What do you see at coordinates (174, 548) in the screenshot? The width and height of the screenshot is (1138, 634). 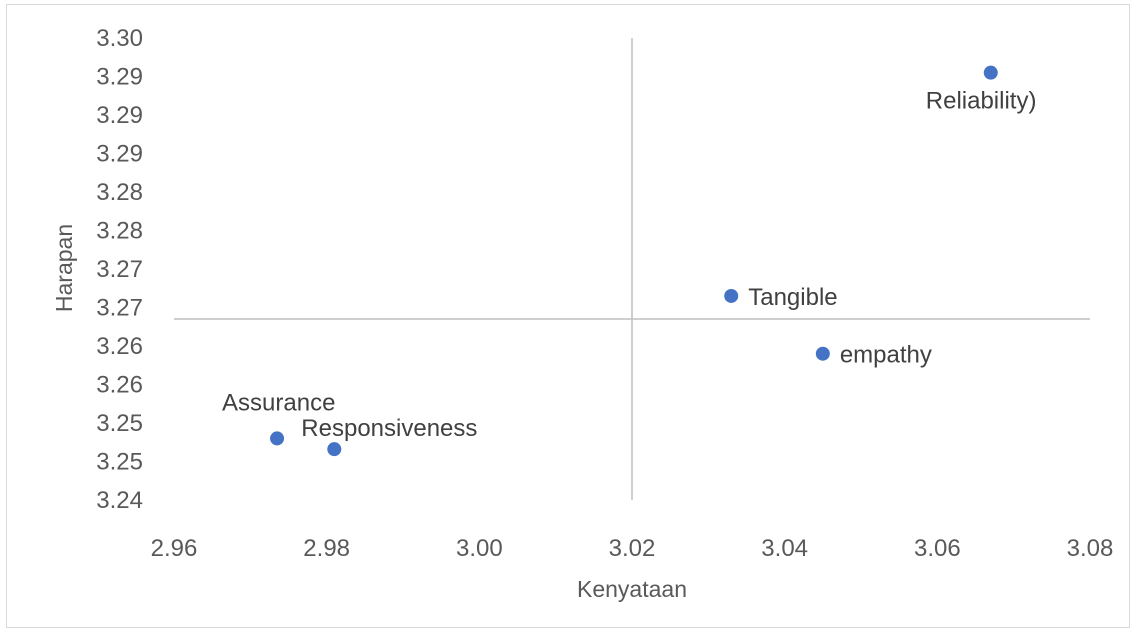 I see `x-tick-label: 2.96` at bounding box center [174, 548].